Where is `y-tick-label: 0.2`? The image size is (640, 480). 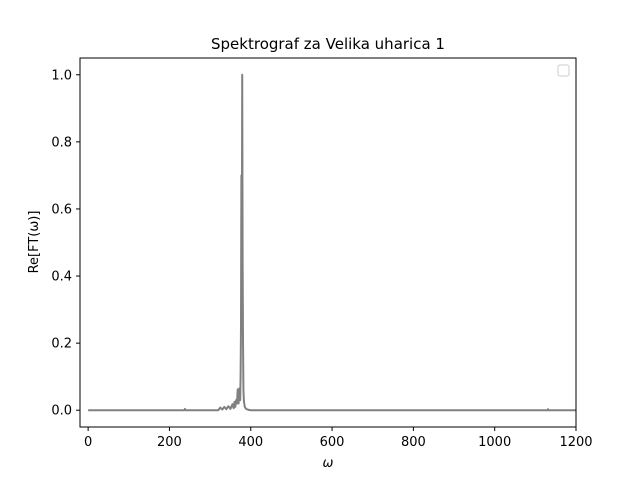
y-tick-label: 0.2 is located at coordinates (61, 344).